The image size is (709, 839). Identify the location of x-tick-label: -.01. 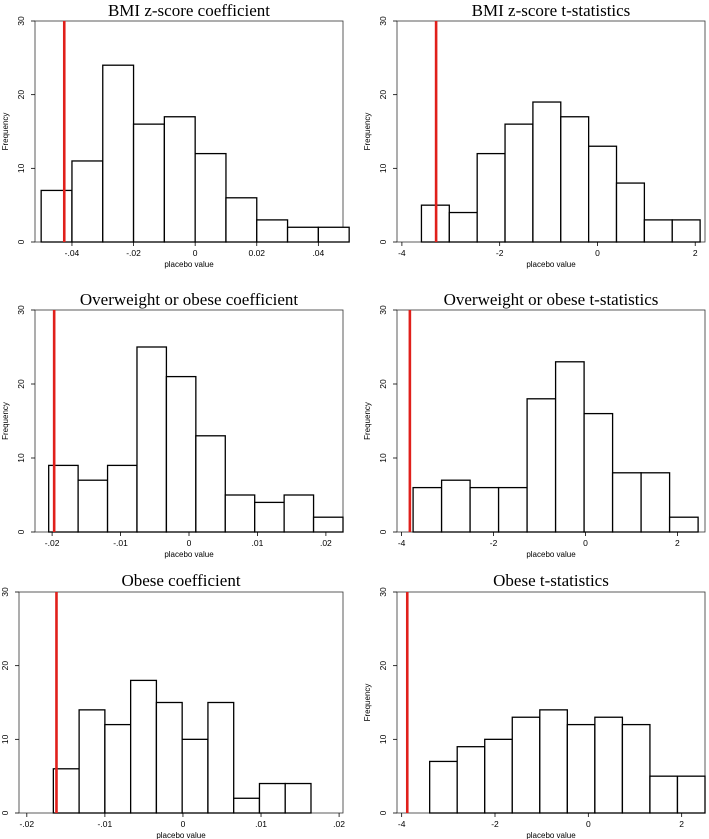
(105, 824).